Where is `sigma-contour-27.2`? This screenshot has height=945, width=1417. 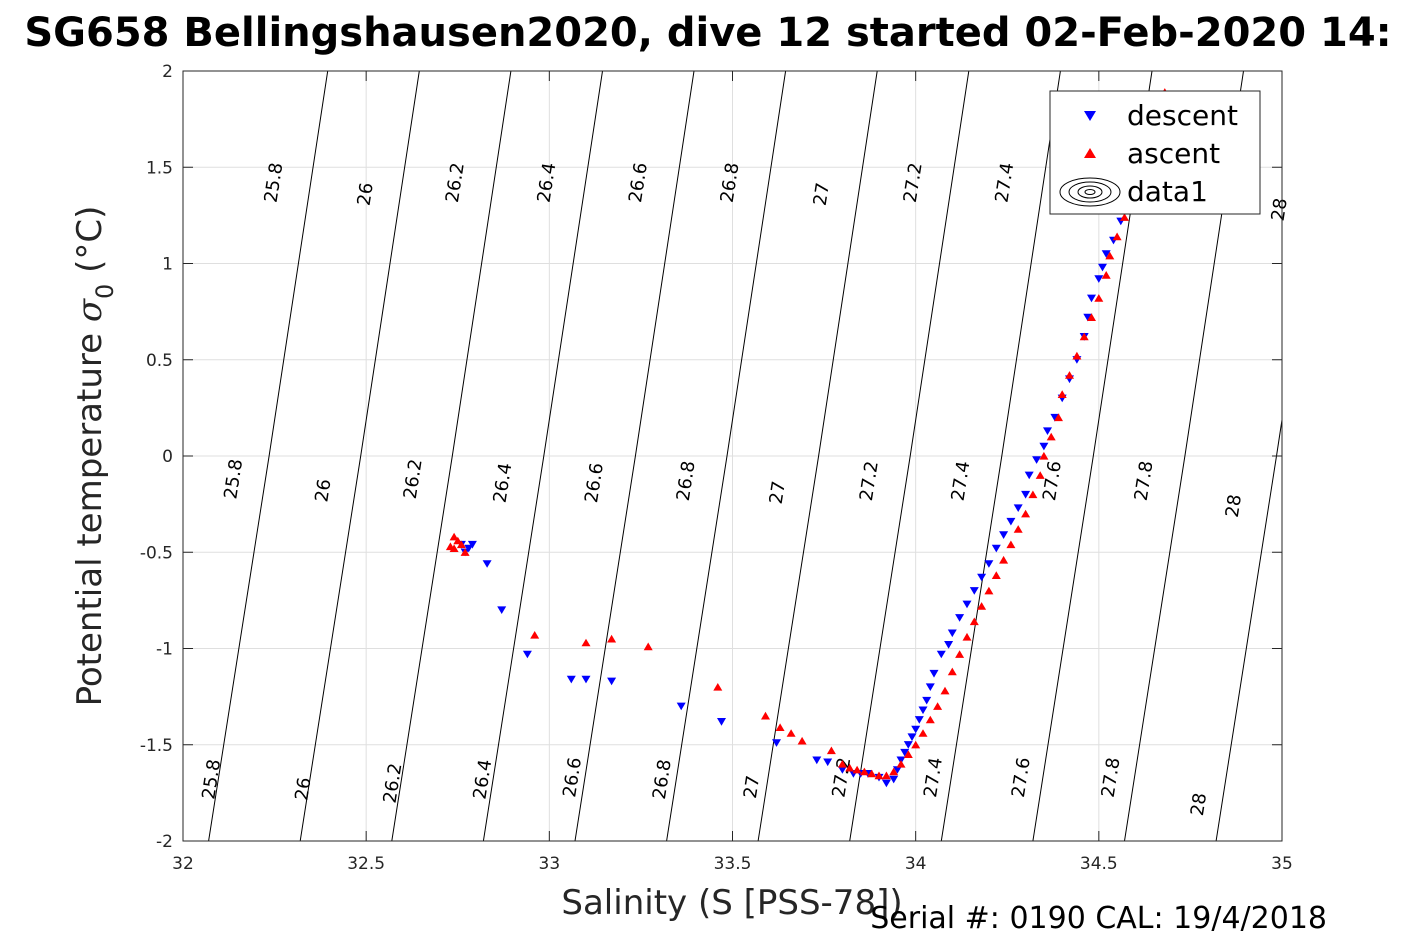
sigma-contour-27.2 is located at coordinates (909, 456).